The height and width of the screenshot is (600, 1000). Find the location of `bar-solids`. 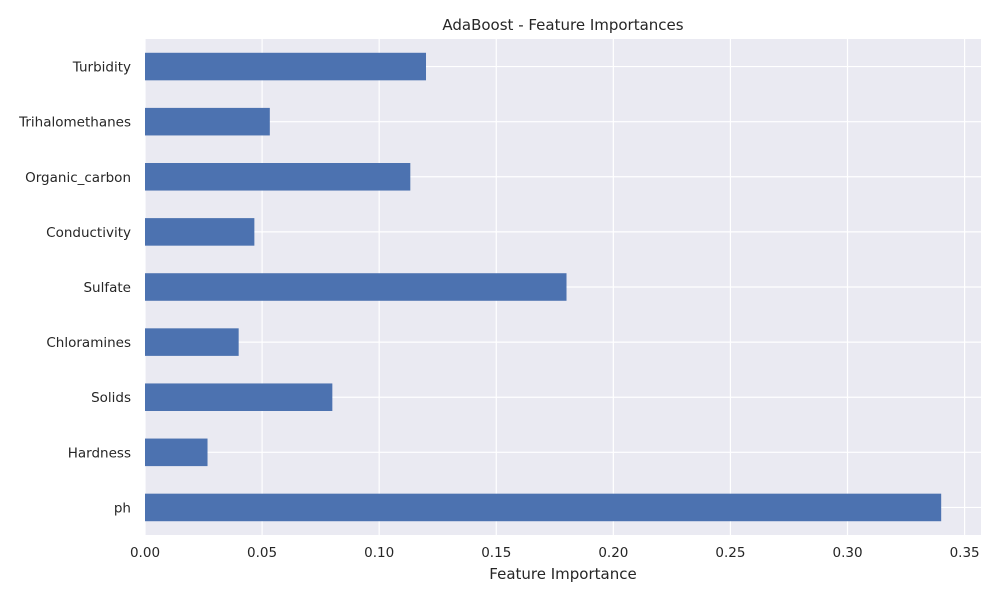

bar-solids is located at coordinates (239, 397).